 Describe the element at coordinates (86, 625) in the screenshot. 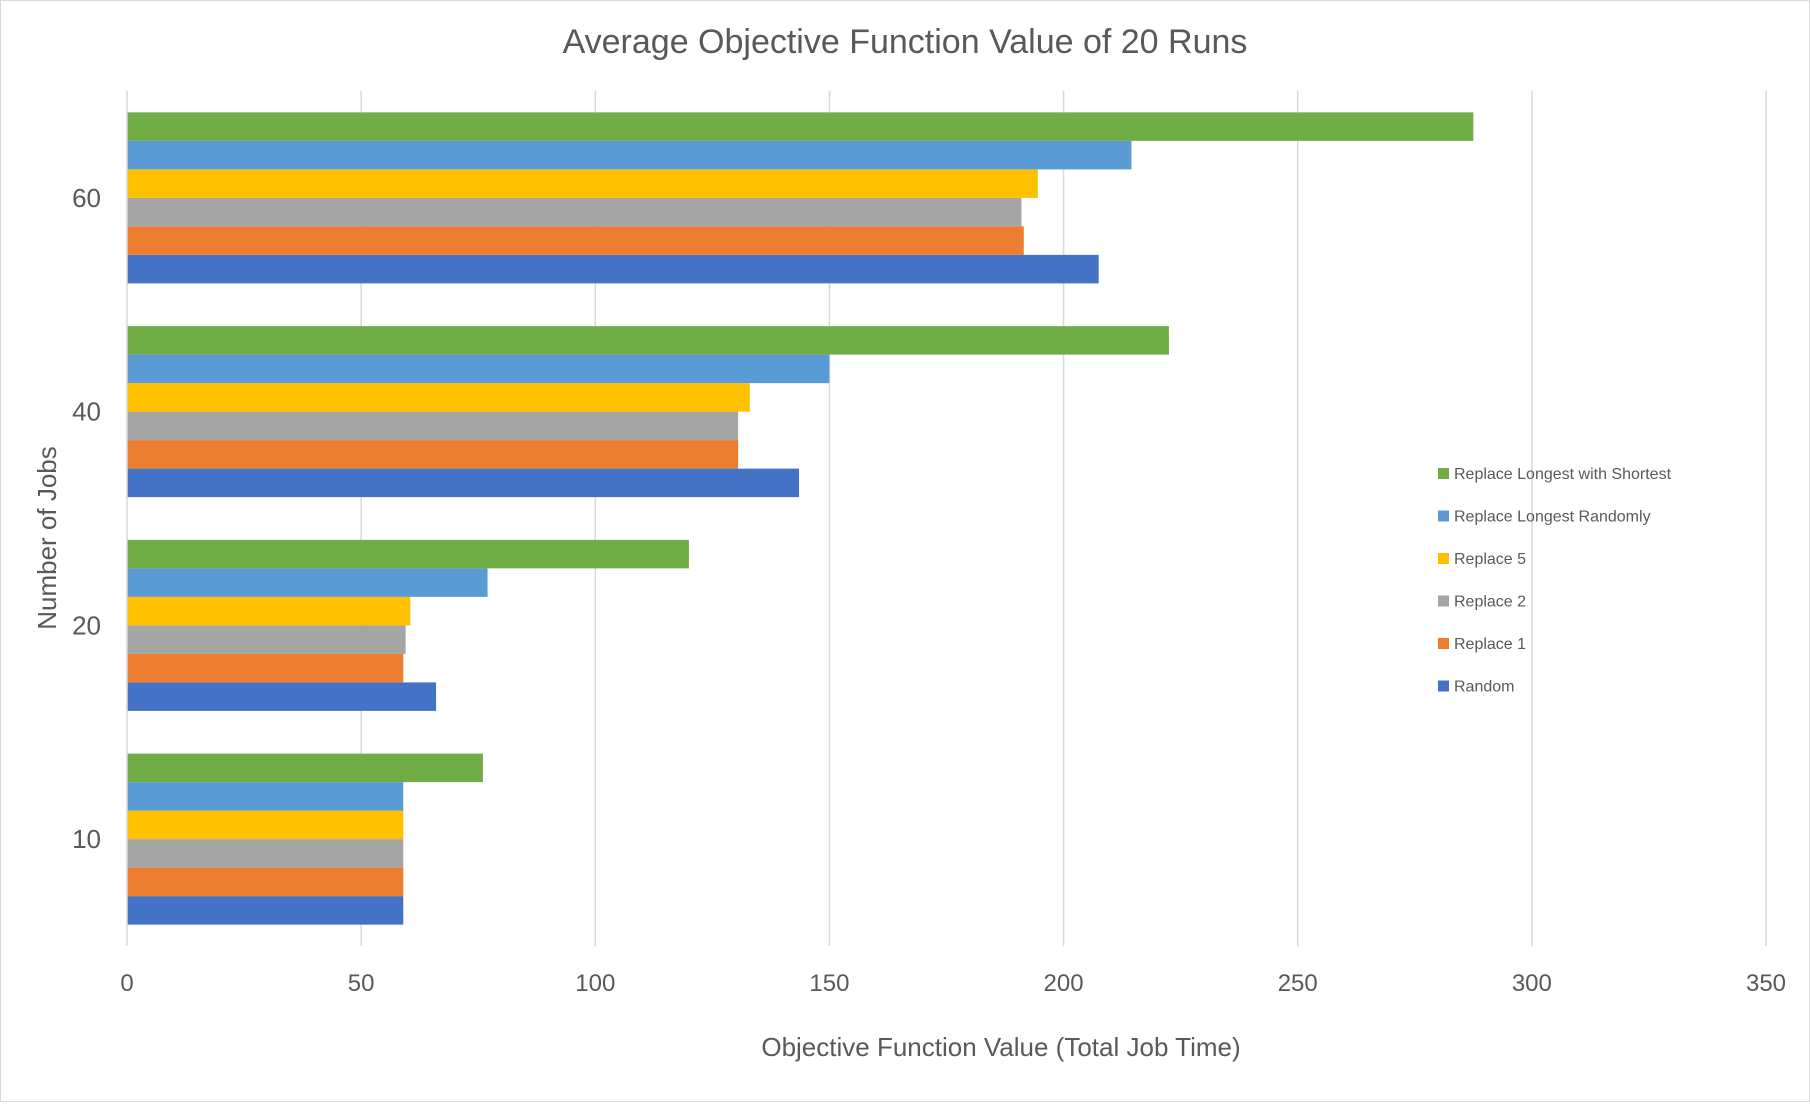

I see `y-tick-label: 20` at that location.